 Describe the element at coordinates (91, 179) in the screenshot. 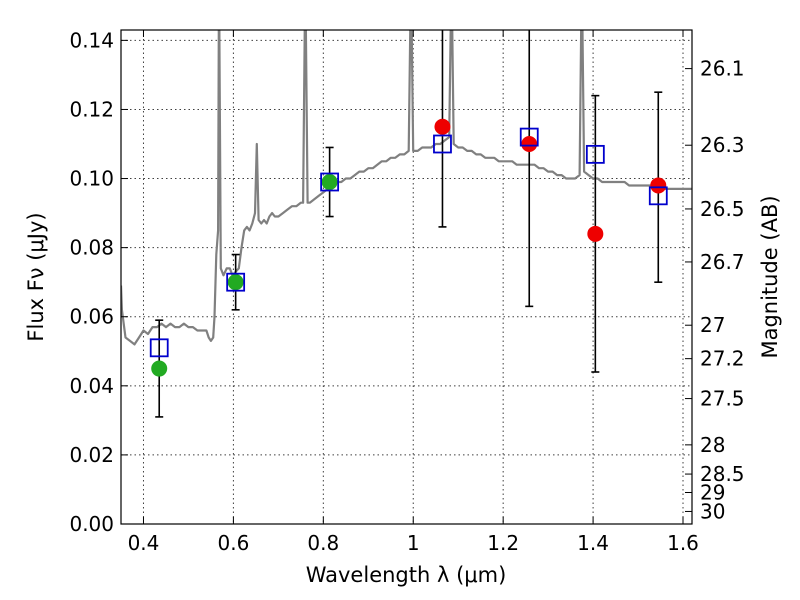

I see `y-tick-label: 0.10` at that location.